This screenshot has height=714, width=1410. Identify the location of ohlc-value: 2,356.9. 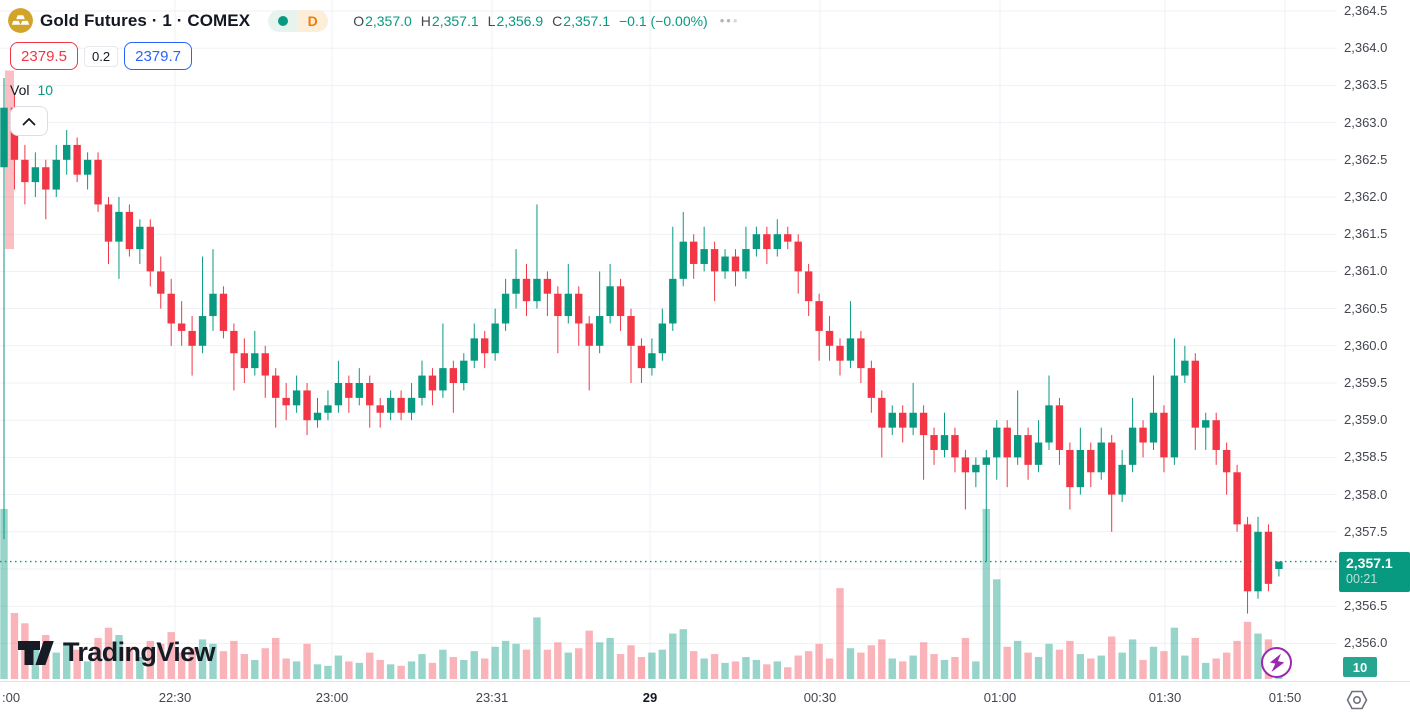
(520, 20).